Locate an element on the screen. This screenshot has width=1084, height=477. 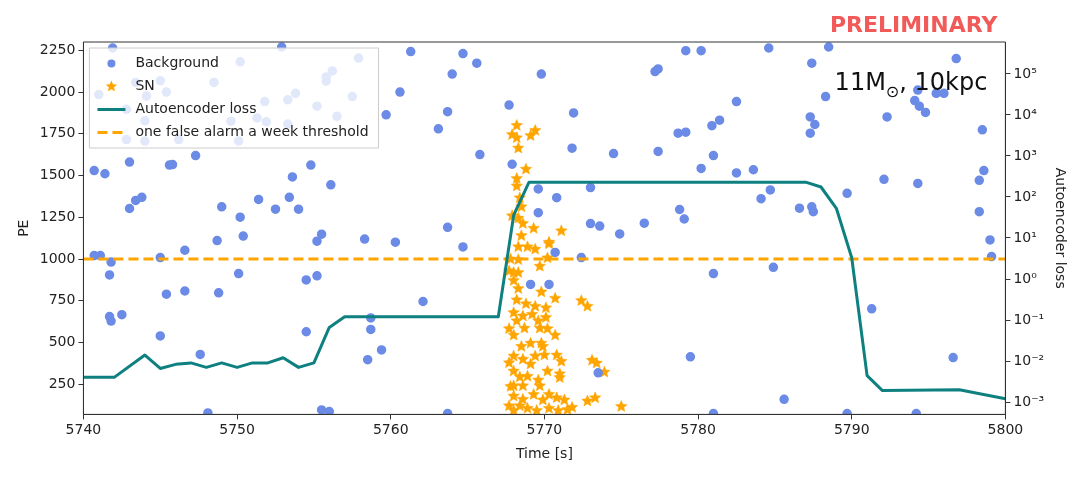
y-tick-label: 250 is located at coordinates (62, 382).